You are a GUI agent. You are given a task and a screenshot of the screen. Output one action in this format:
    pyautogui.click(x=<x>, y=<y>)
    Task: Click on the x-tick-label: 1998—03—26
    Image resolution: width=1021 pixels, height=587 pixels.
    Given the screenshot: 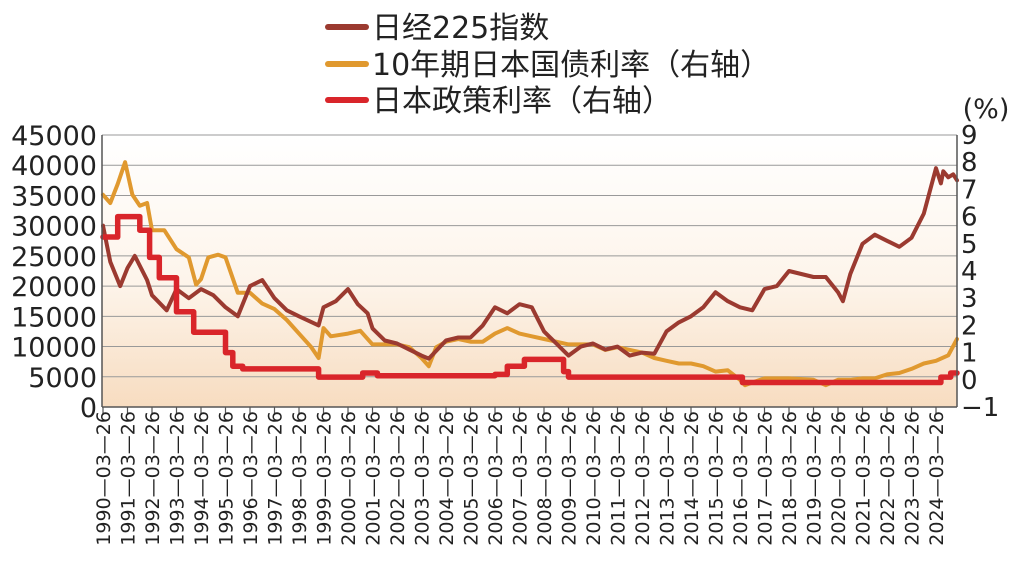 What is the action you would take?
    pyautogui.click(x=300, y=478)
    